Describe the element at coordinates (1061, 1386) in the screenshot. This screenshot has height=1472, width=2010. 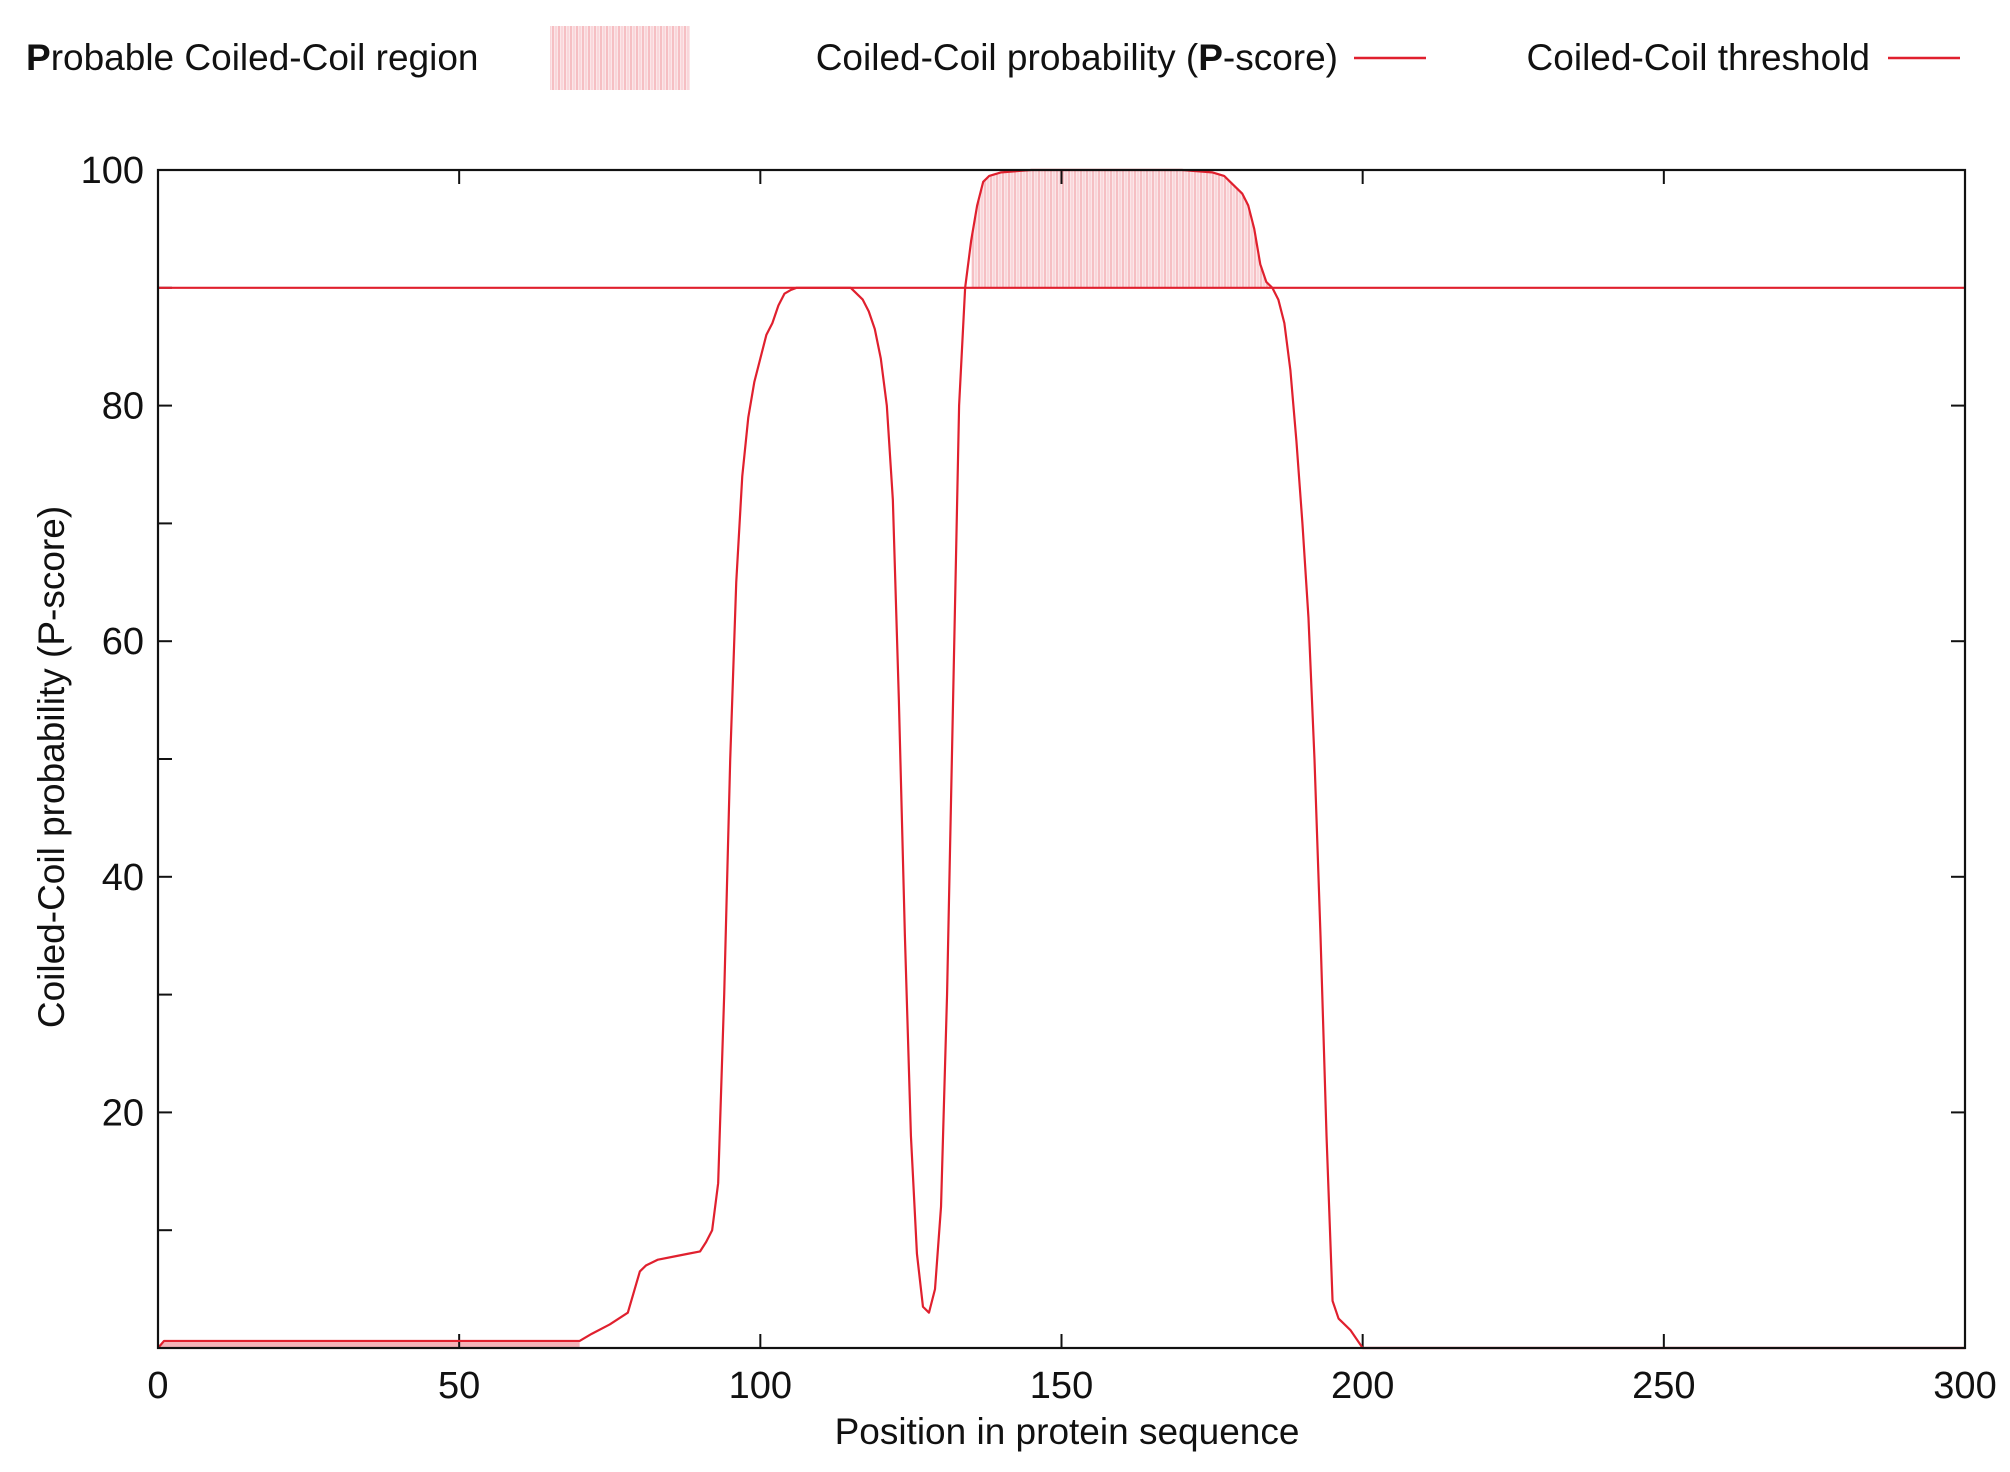
I see `x-tick-label: 150` at that location.